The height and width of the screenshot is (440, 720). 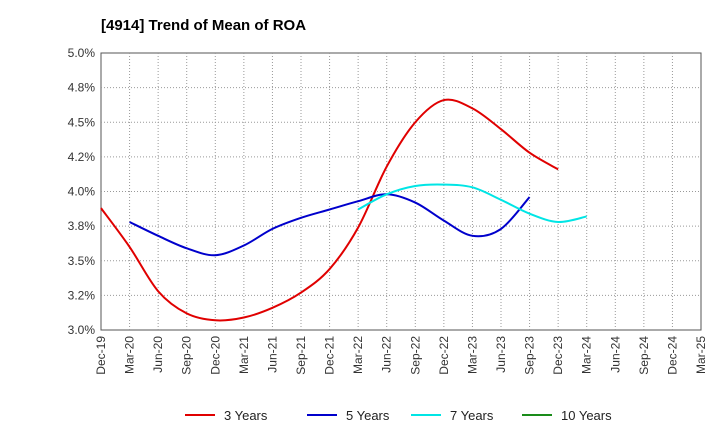 I want to click on y-tick-label: 4.5%, so click(x=82, y=122).